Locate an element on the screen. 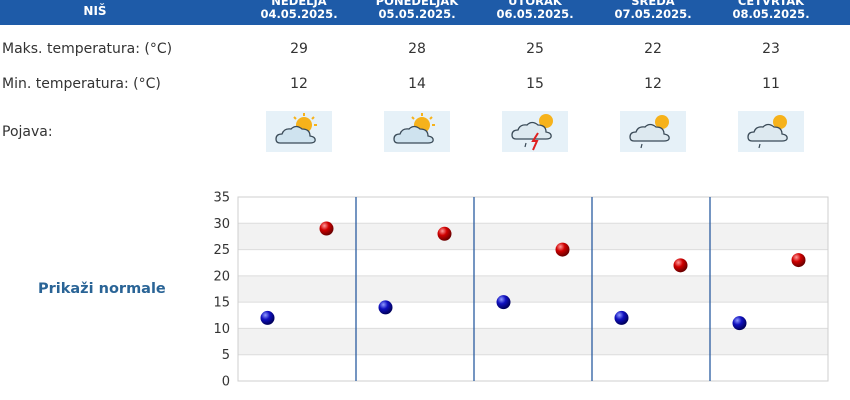 Image resolution: width=850 pixels, height=400 pixels. forecast-header is located at coordinates (425, 12).